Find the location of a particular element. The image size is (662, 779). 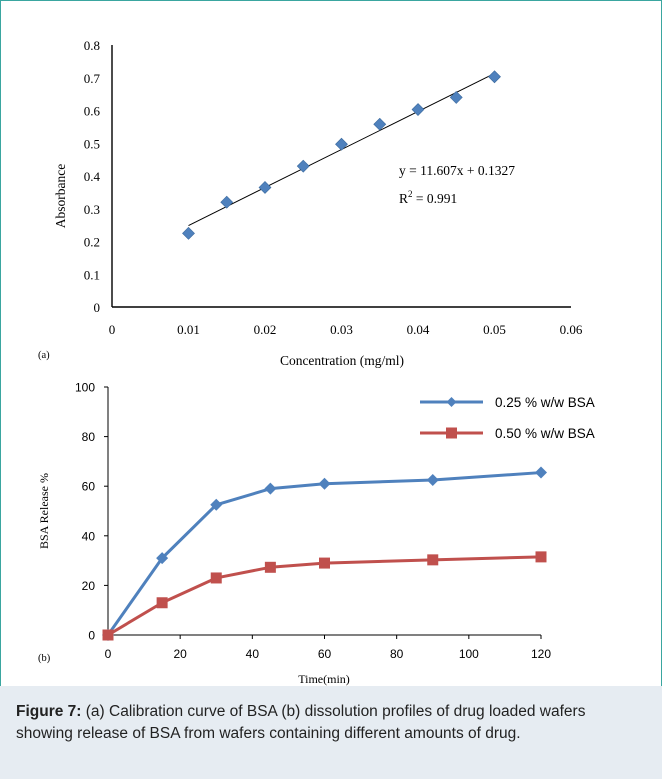

calibration-y-tick-label: 0.8 is located at coordinates (92, 45).